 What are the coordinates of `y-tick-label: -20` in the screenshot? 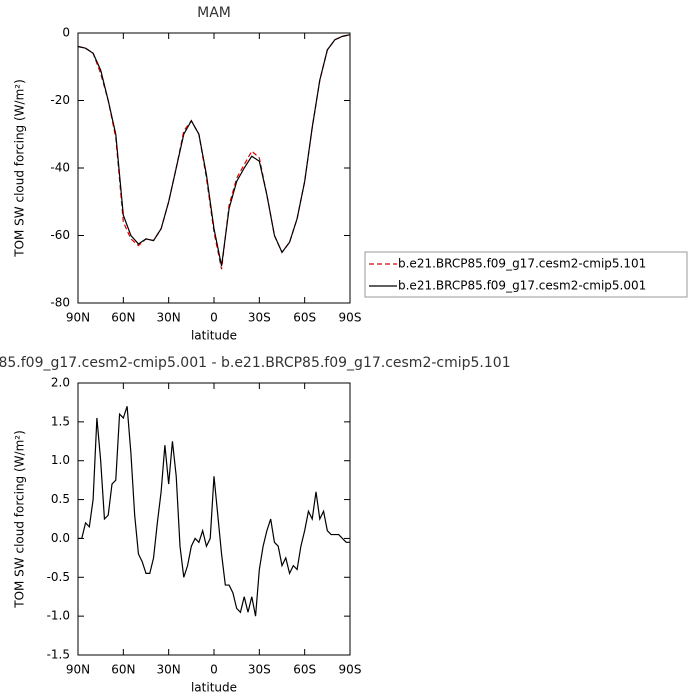 It's located at (60, 100).